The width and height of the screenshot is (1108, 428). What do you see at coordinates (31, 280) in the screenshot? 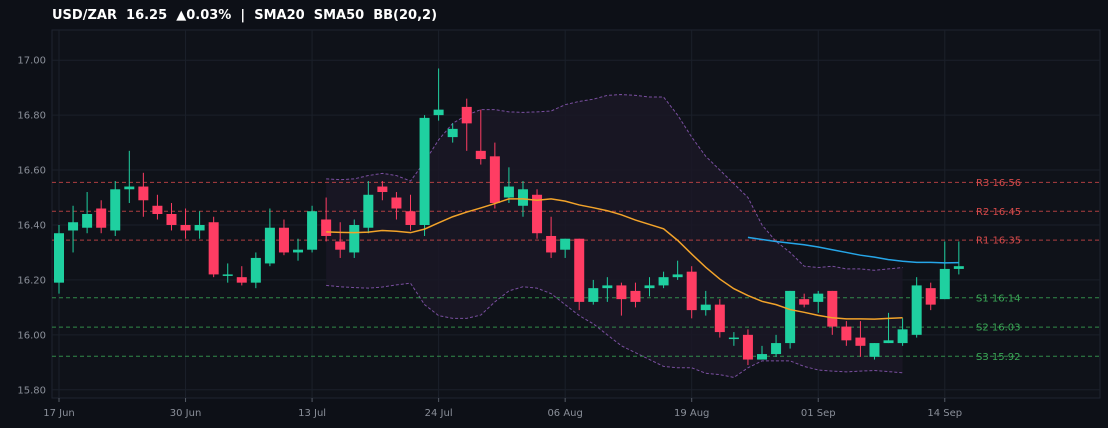
I see `y-tick-label: 16.20` at bounding box center [31, 280].